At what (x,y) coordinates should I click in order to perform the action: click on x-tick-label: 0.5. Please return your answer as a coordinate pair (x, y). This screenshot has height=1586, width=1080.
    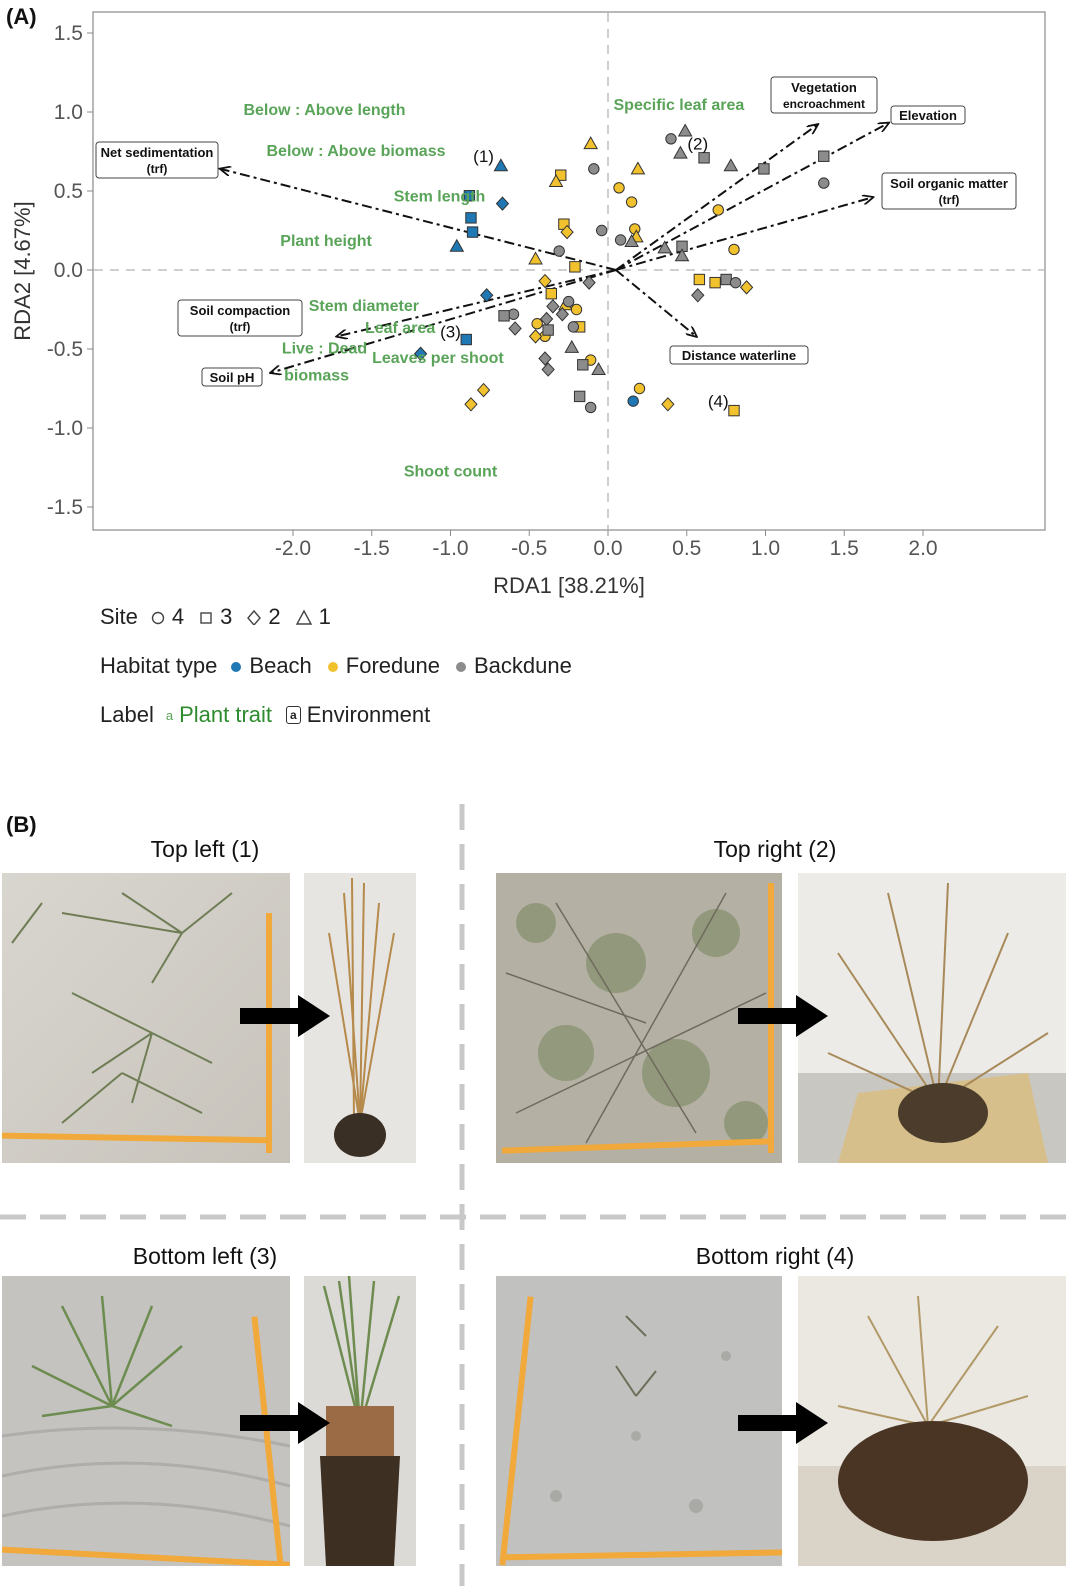
    Looking at the image, I should click on (686, 548).